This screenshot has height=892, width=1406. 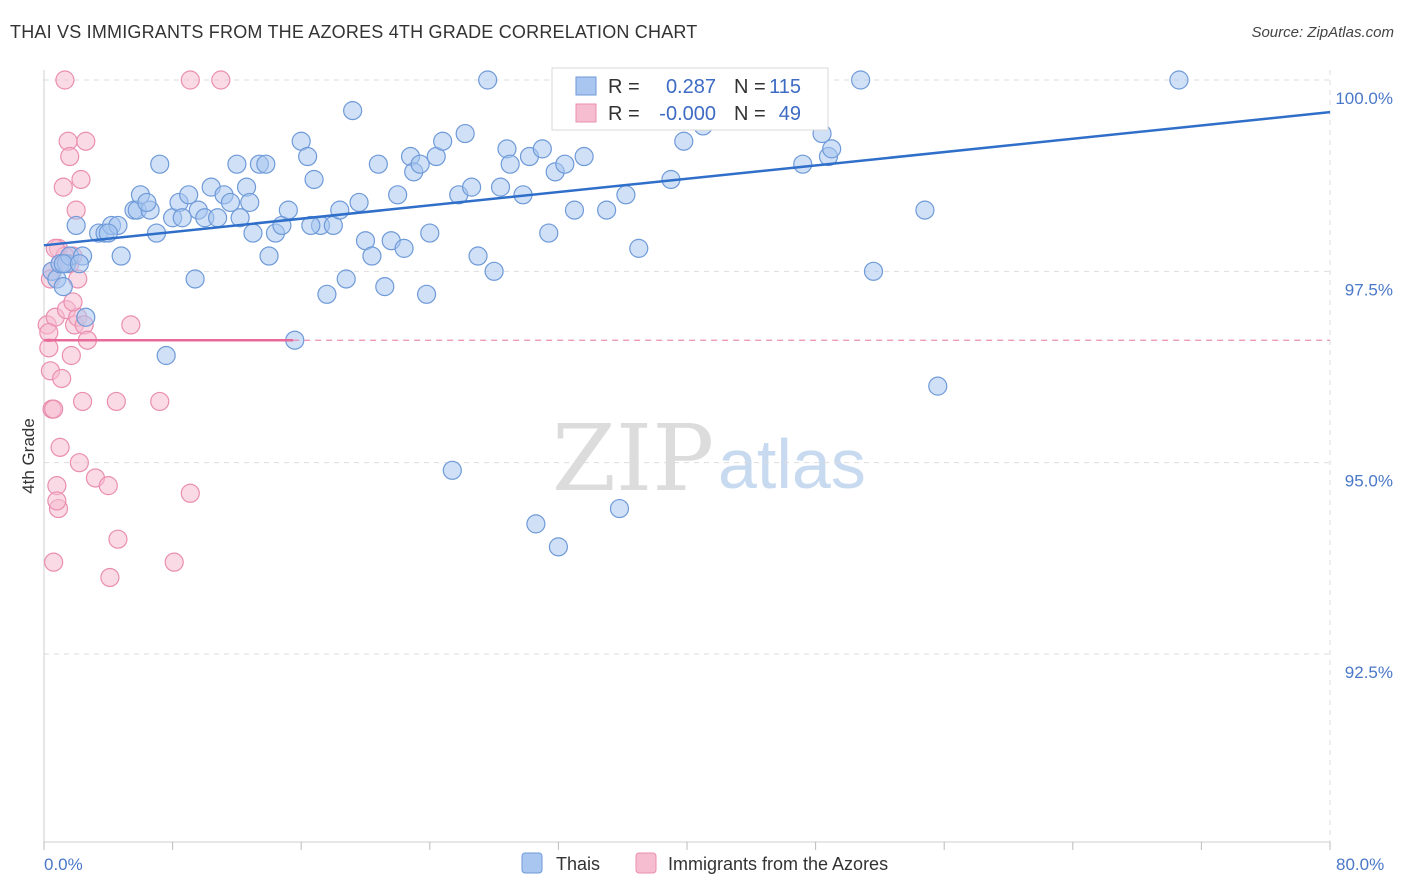 I want to click on stats-r-label-thais: R =, so click(x=624, y=87).